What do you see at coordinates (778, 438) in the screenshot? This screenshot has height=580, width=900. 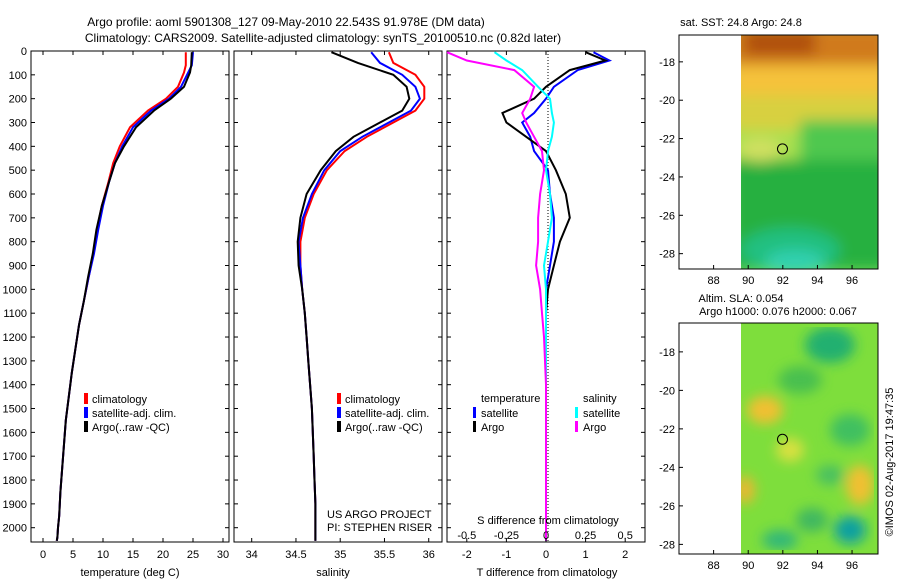 I see `sla-map-frame` at bounding box center [778, 438].